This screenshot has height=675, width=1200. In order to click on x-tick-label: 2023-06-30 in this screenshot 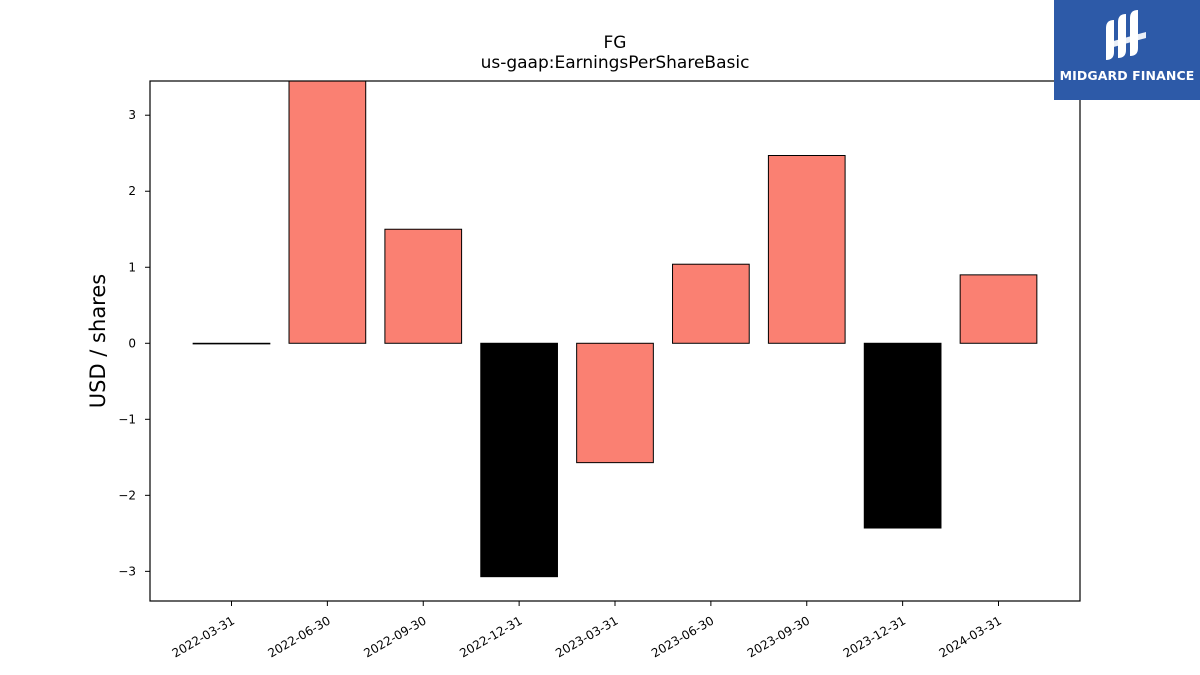, I will do `click(682, 636)`.